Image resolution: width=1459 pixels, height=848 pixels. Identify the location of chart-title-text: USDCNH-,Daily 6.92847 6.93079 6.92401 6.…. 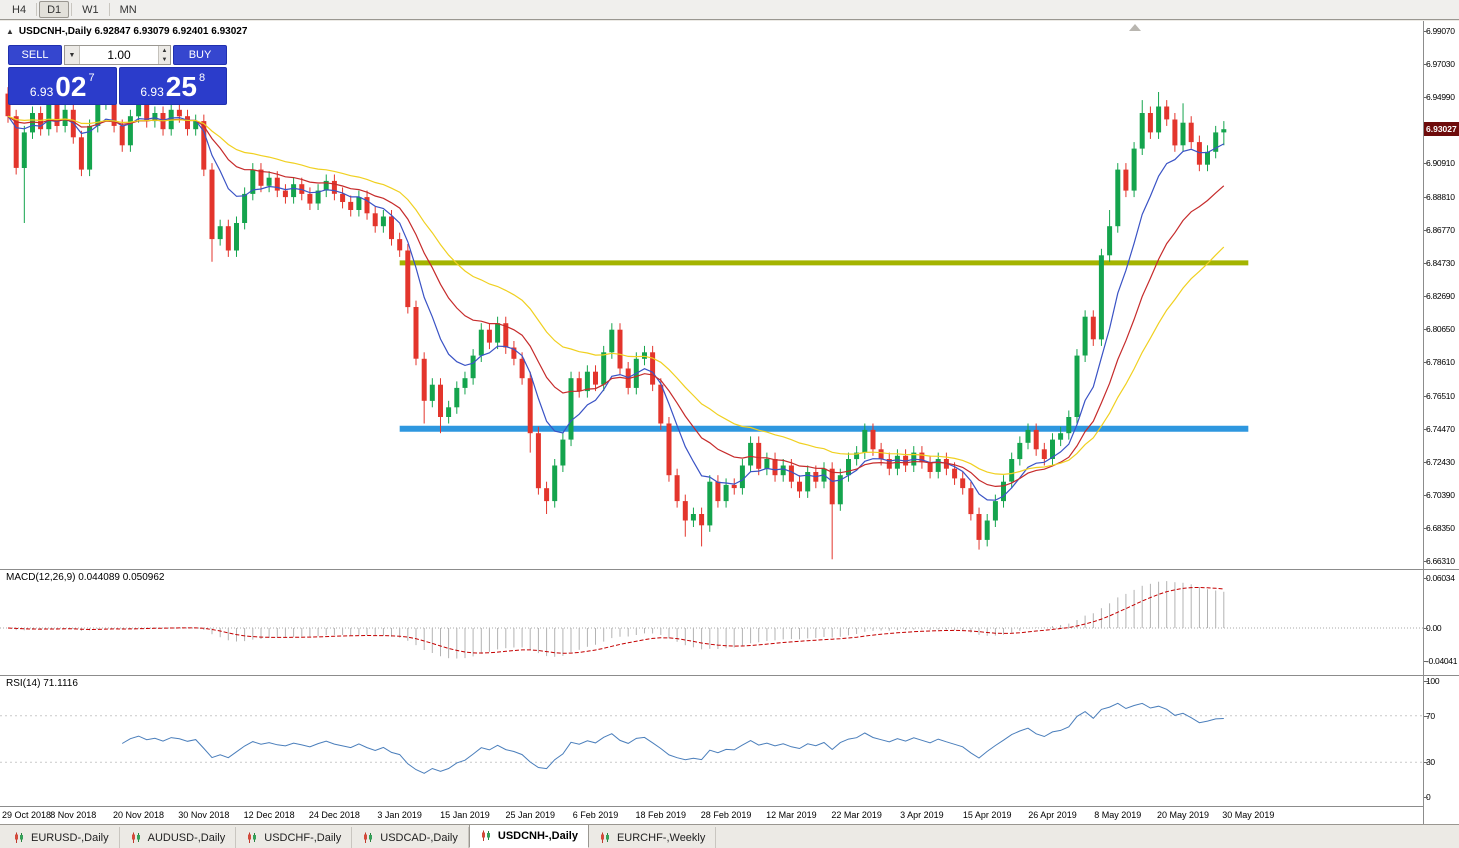
(133, 31).